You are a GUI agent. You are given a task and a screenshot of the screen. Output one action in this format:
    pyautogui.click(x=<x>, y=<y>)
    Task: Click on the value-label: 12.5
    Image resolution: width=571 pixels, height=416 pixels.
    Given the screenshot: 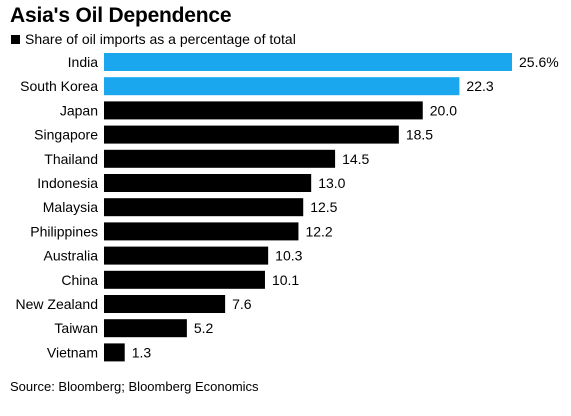 What is the action you would take?
    pyautogui.click(x=323, y=207)
    